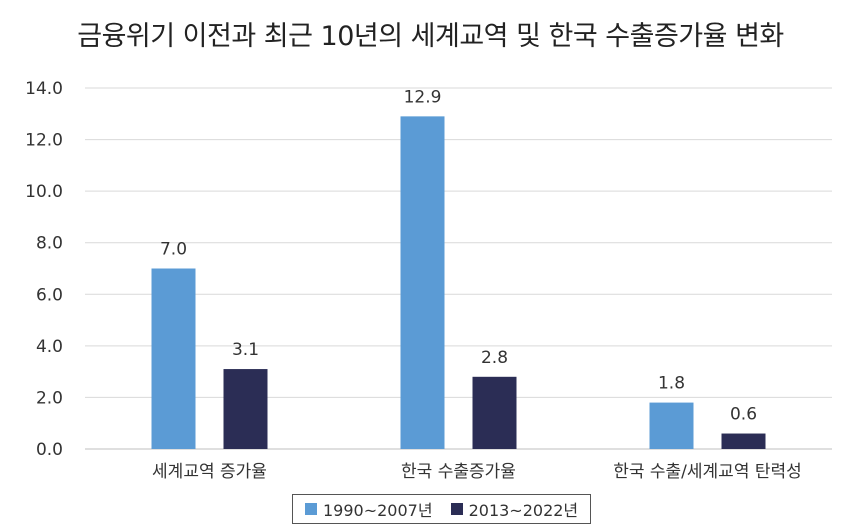 This screenshot has height=530, width=861. Describe the element at coordinates (209, 472) in the screenshot. I see `x-tick-label: 세계교역 증가율` at that location.